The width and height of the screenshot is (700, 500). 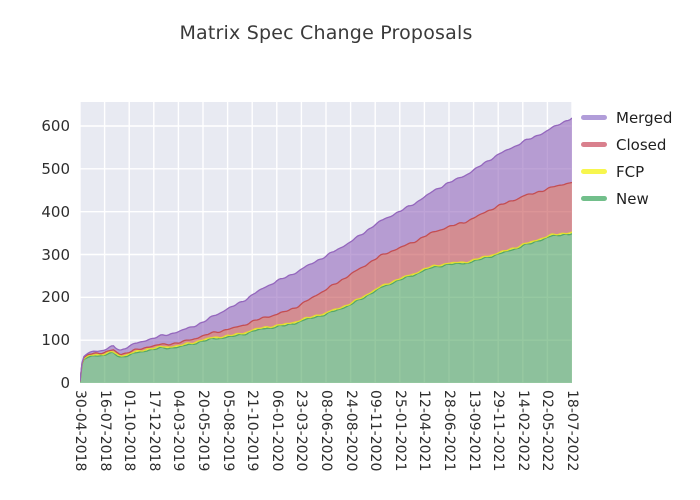 What do you see at coordinates (153, 431) in the screenshot?
I see `x-axis-tick-label: 17-12-2018` at bounding box center [153, 431].